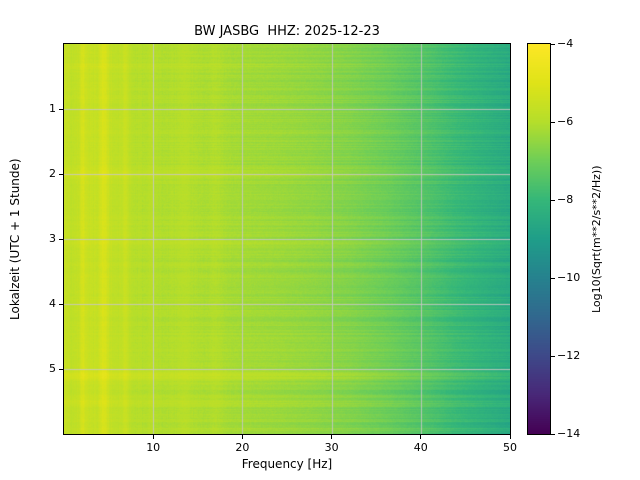 The width and height of the screenshot is (640, 480). Describe the element at coordinates (569, 355) in the screenshot. I see `colorbar-tick-label: −12` at that location.